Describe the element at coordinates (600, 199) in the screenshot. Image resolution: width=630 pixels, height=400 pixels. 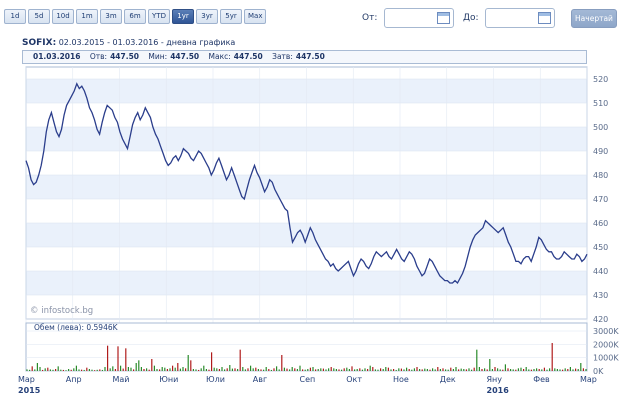
I see `y-tick-label: 470` at that location.